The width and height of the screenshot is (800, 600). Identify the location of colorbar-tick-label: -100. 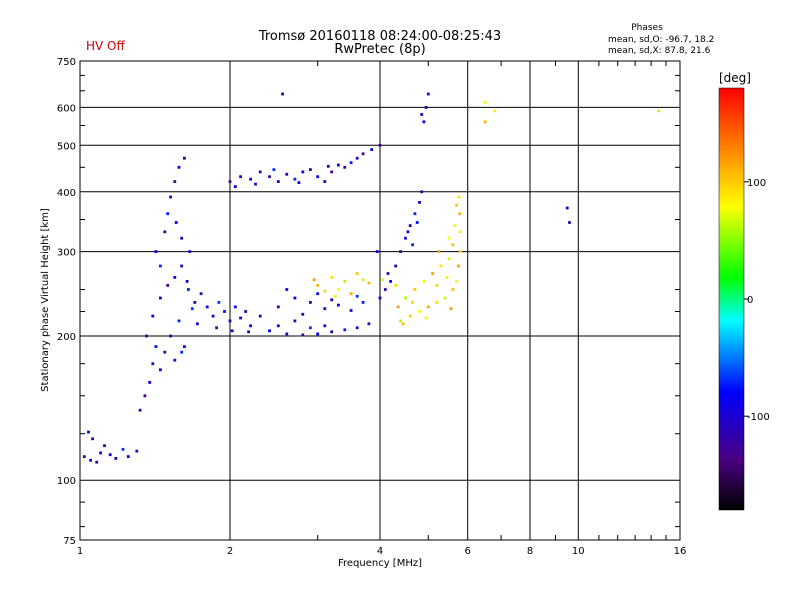
(758, 417).